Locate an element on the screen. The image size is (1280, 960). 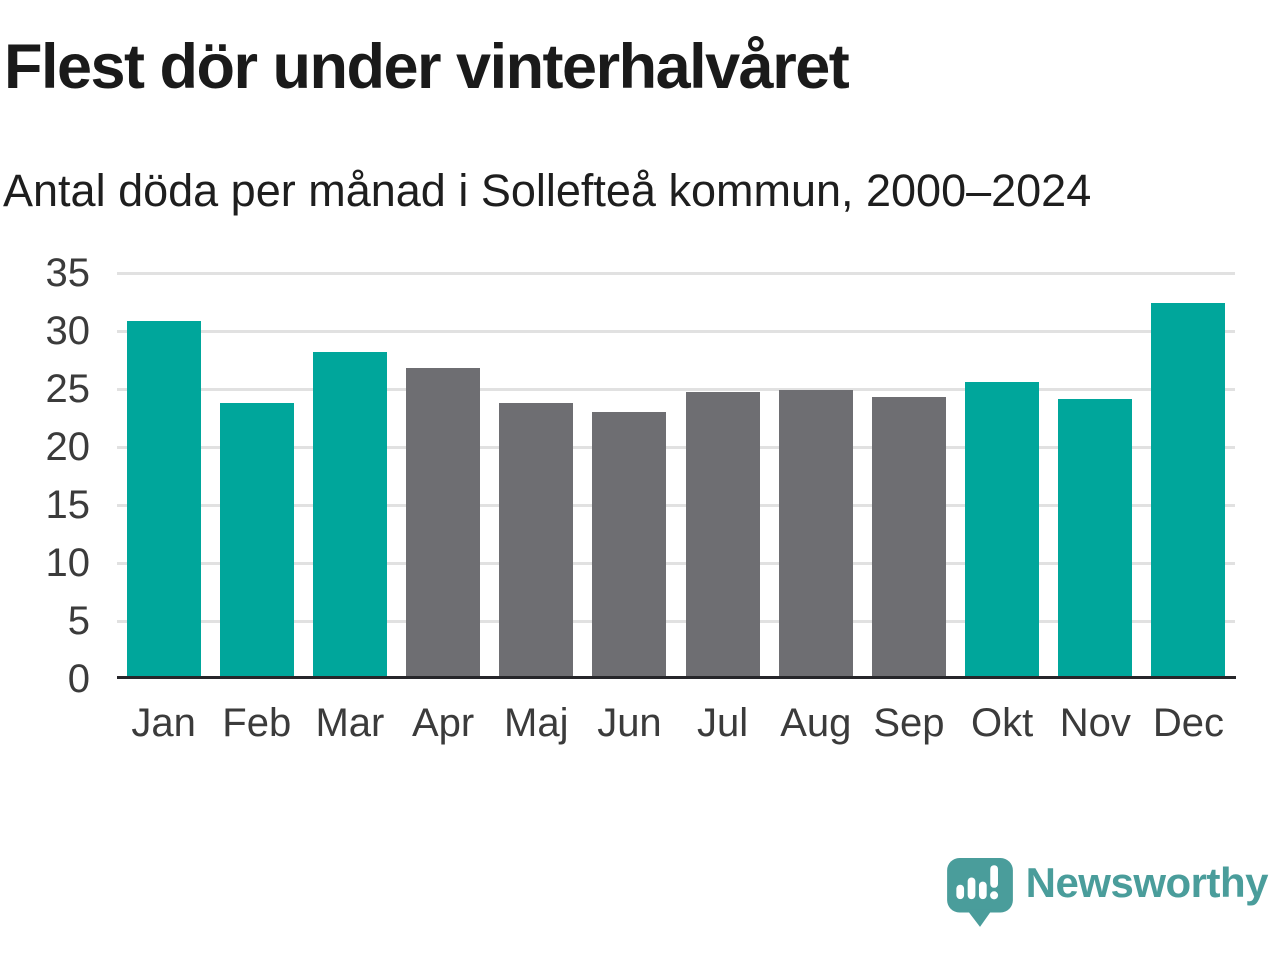
x-tick-label-feb: Feb is located at coordinates (257, 723).